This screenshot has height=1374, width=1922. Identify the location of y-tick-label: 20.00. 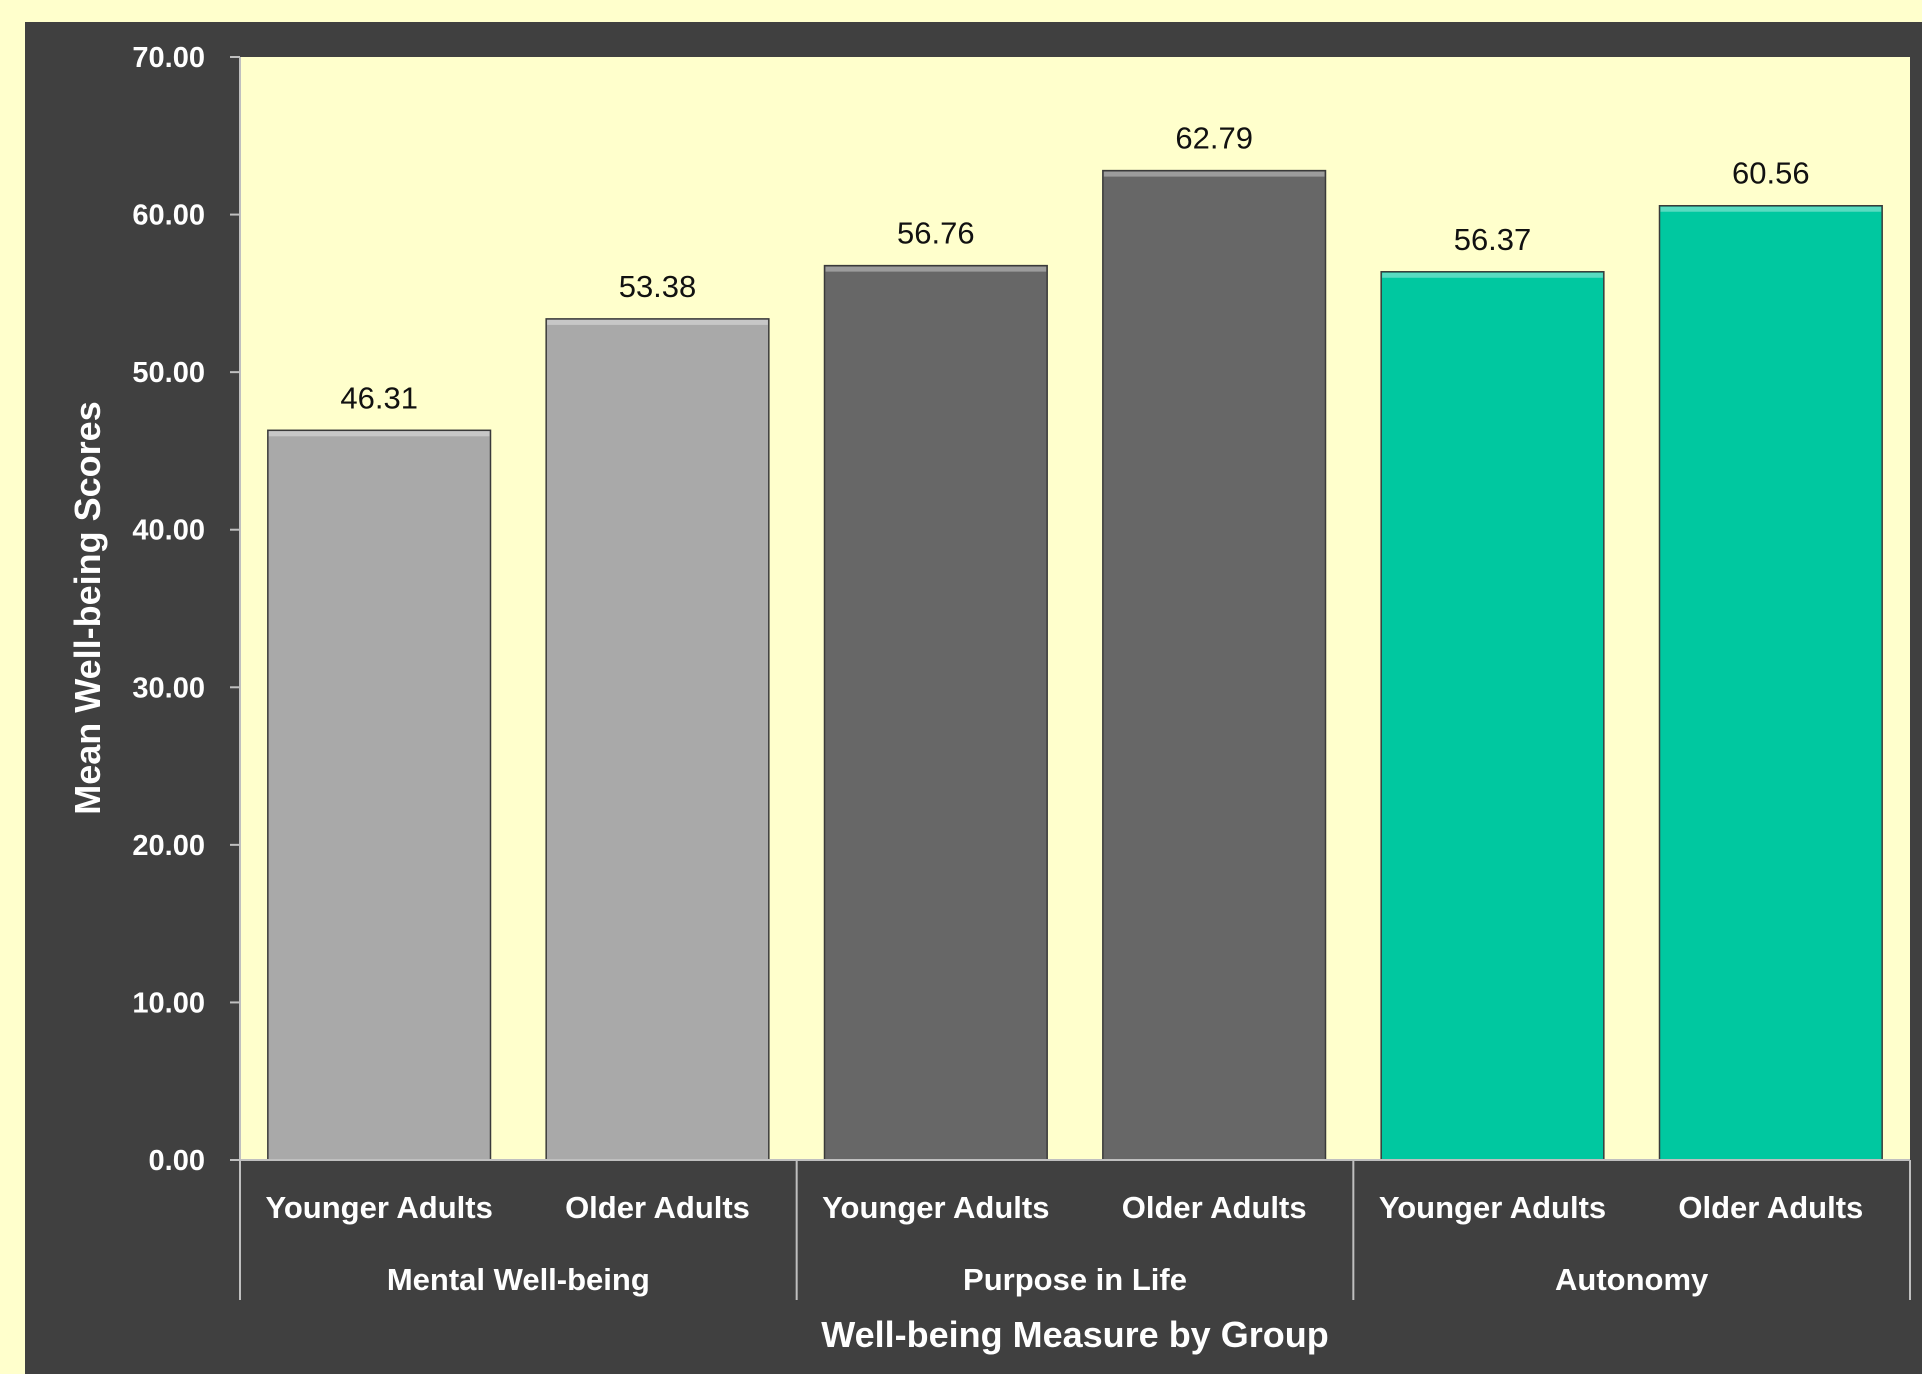
(168, 846).